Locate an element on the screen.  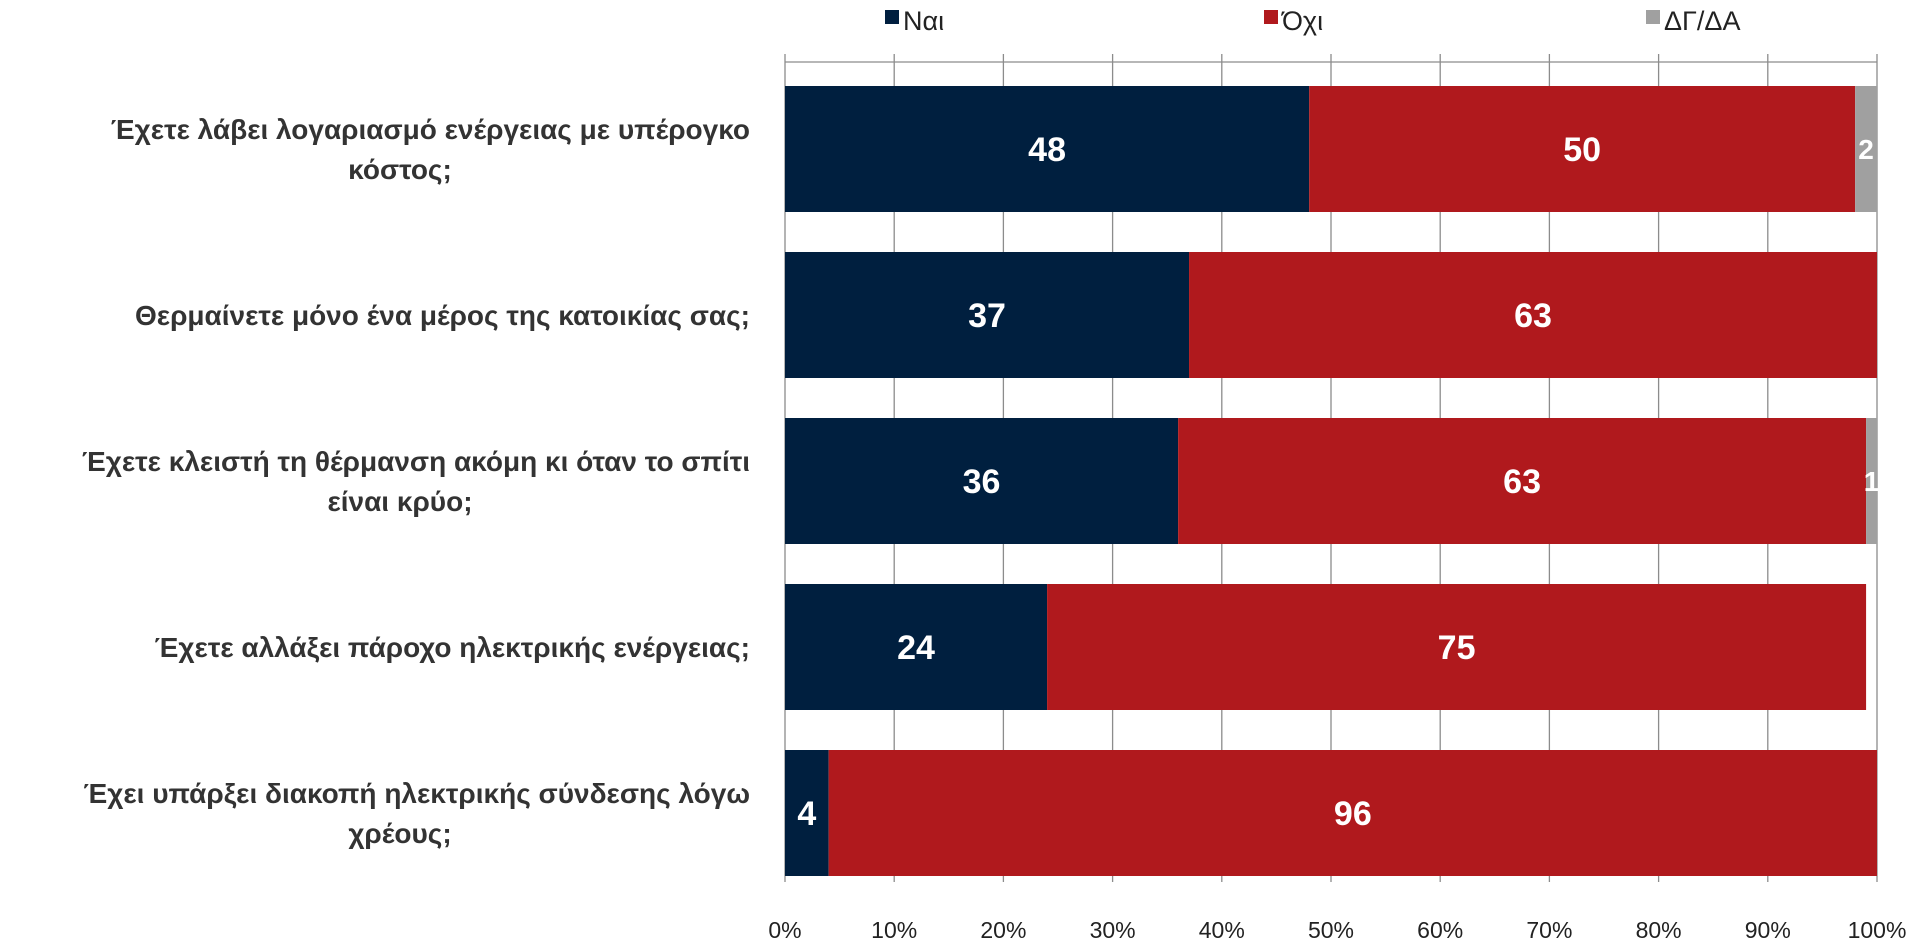
data-label: 24 is located at coordinates (916, 648).